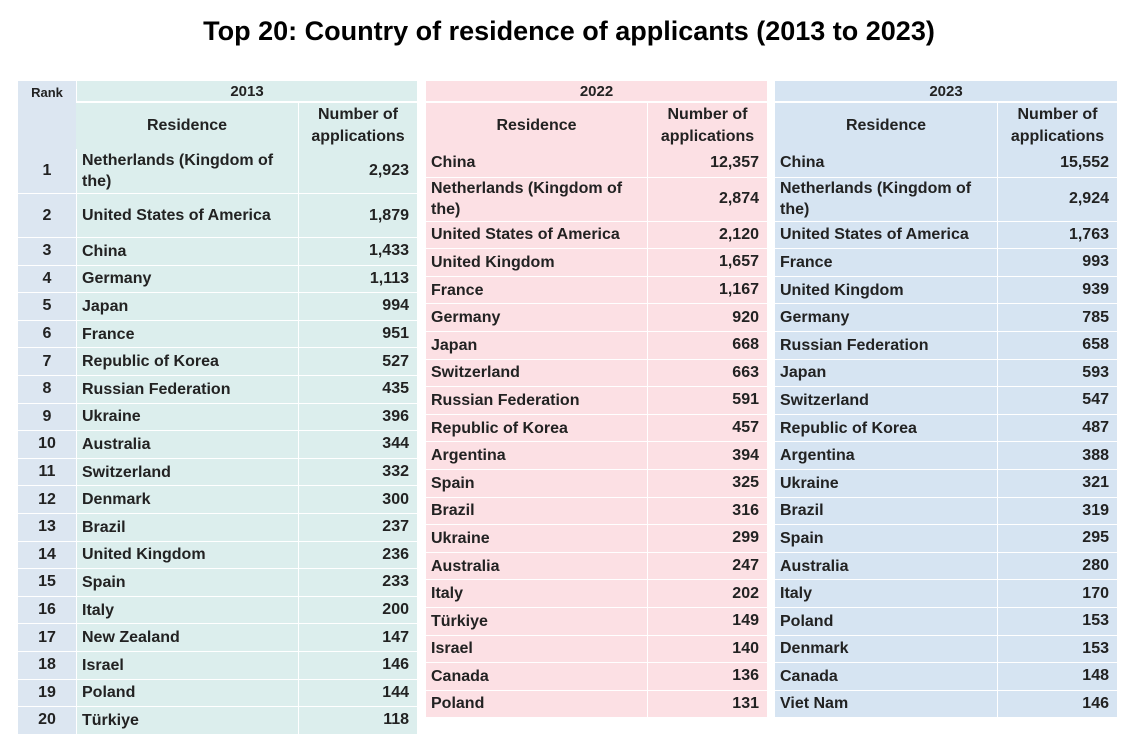 Image resolution: width=1138 pixels, height=750 pixels. What do you see at coordinates (946, 163) in the screenshot?
I see `table-row: China 15,552` at bounding box center [946, 163].